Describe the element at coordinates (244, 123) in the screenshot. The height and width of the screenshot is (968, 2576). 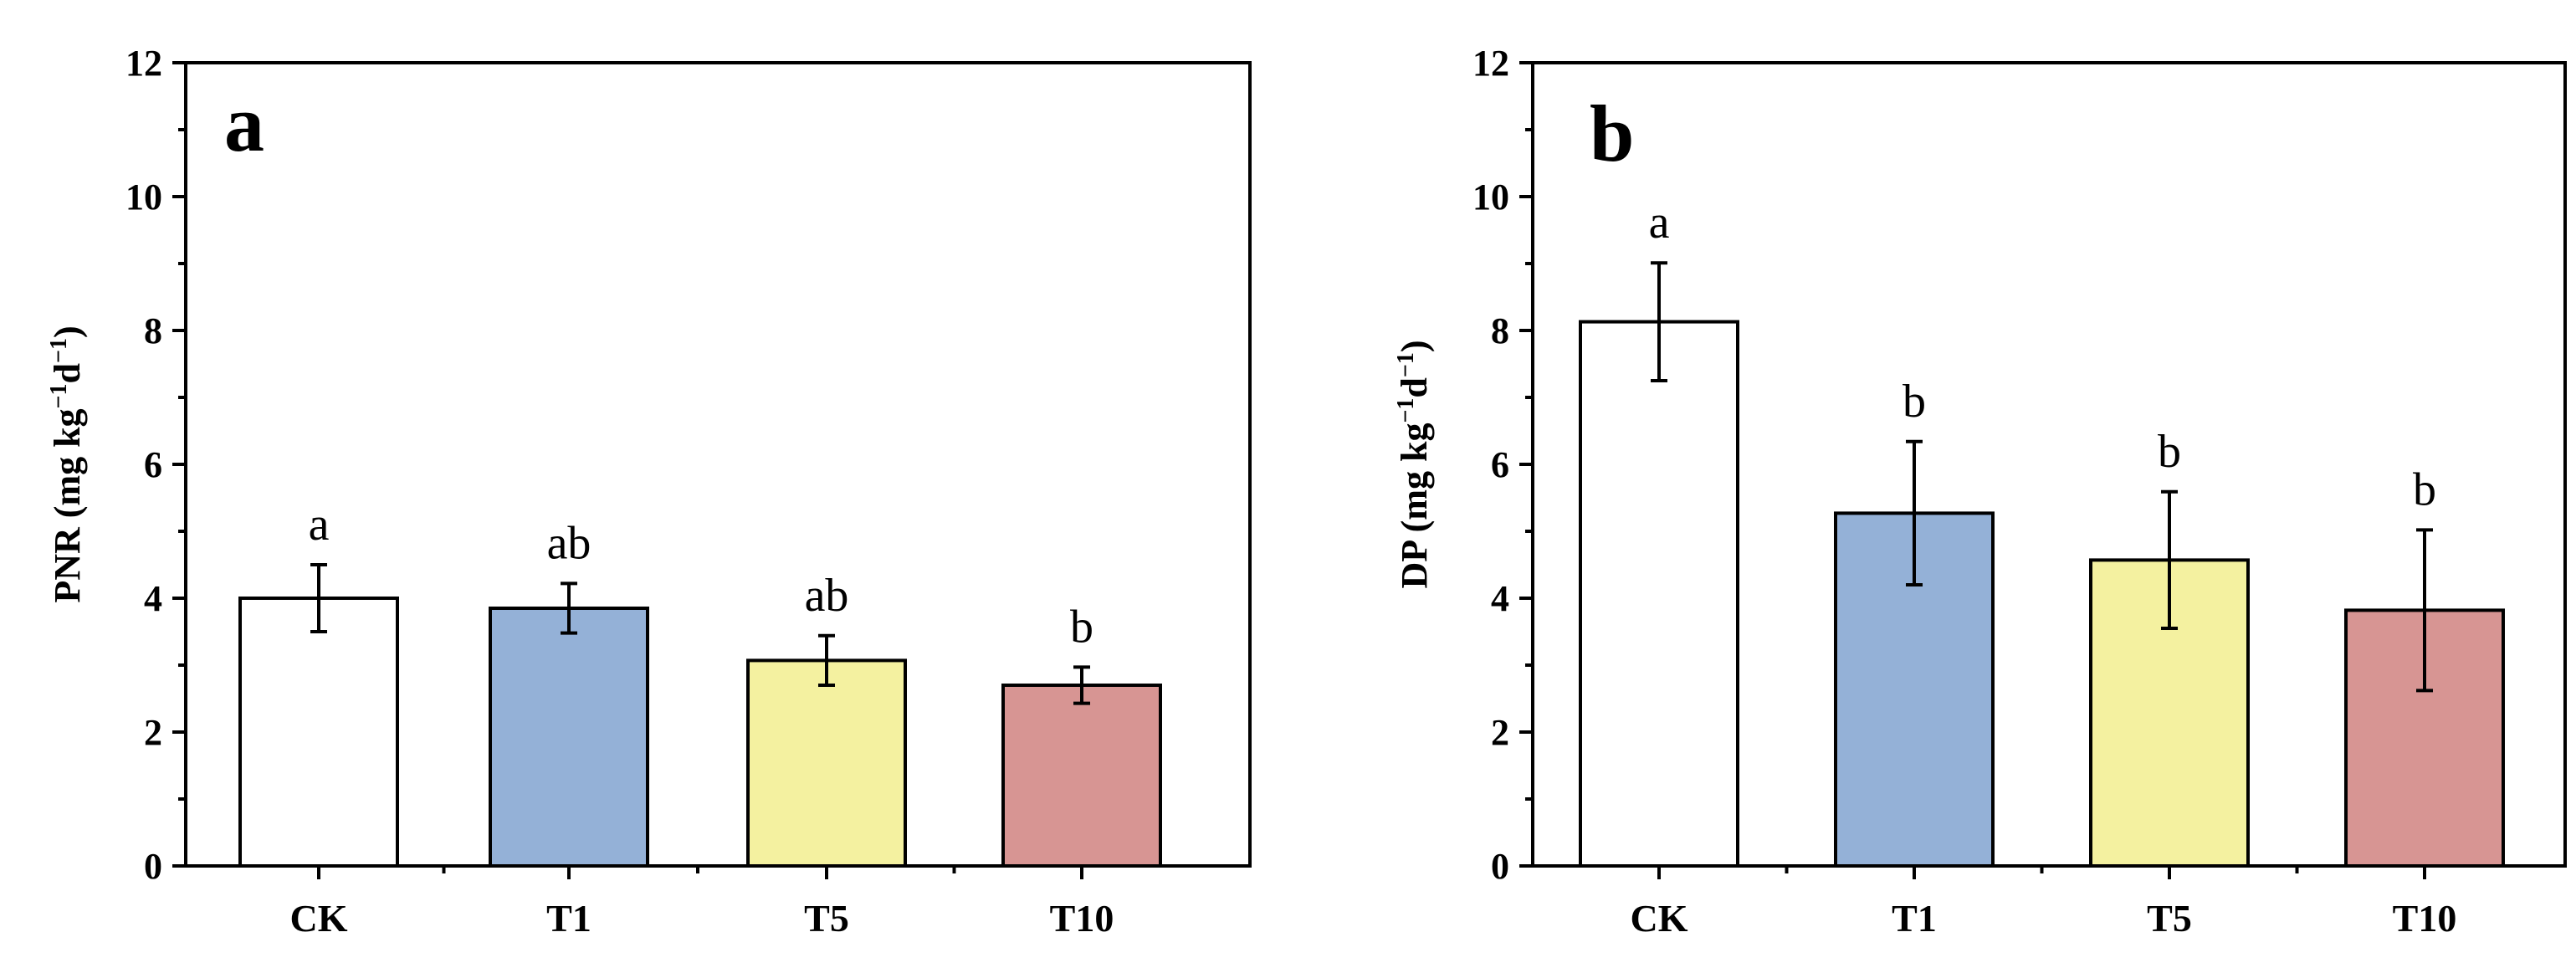
I see `panel-letter: a` at that location.